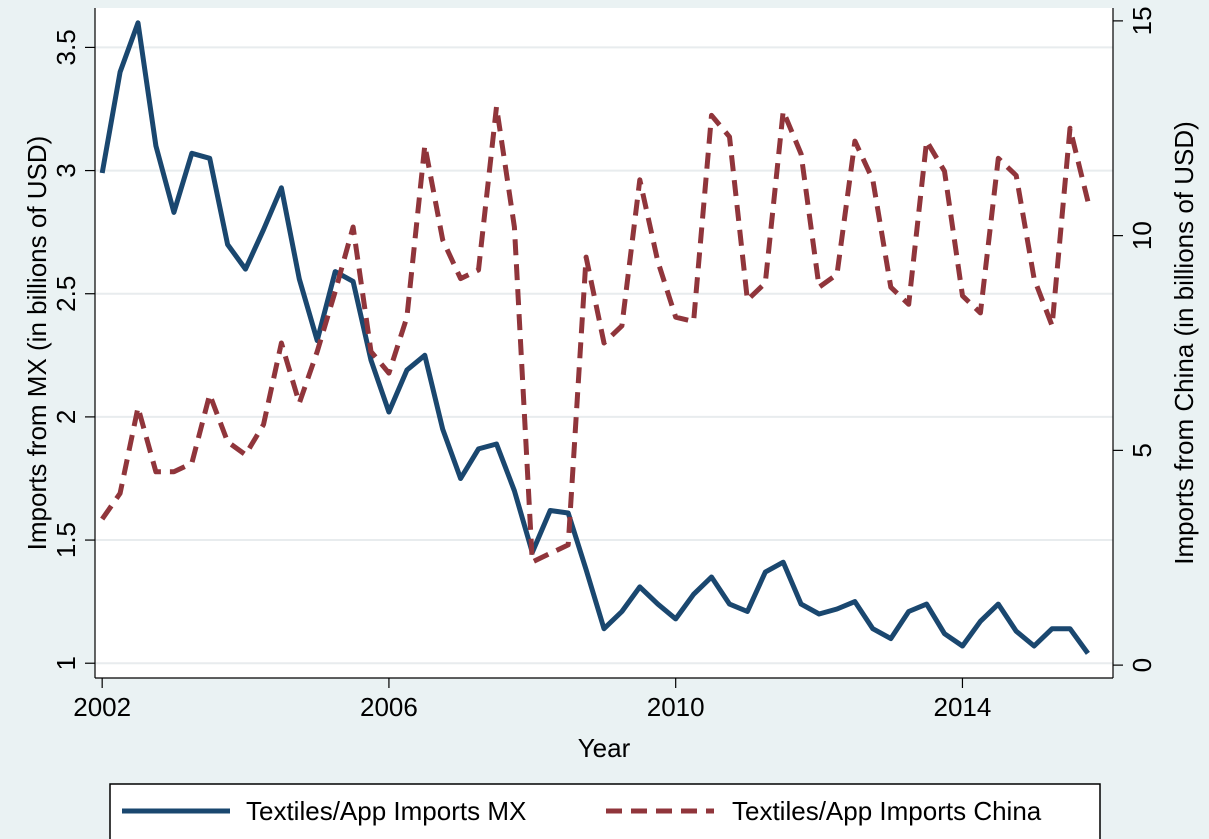  I want to click on legend-label-mx: Textiles/App Imports MX, so click(386, 811).